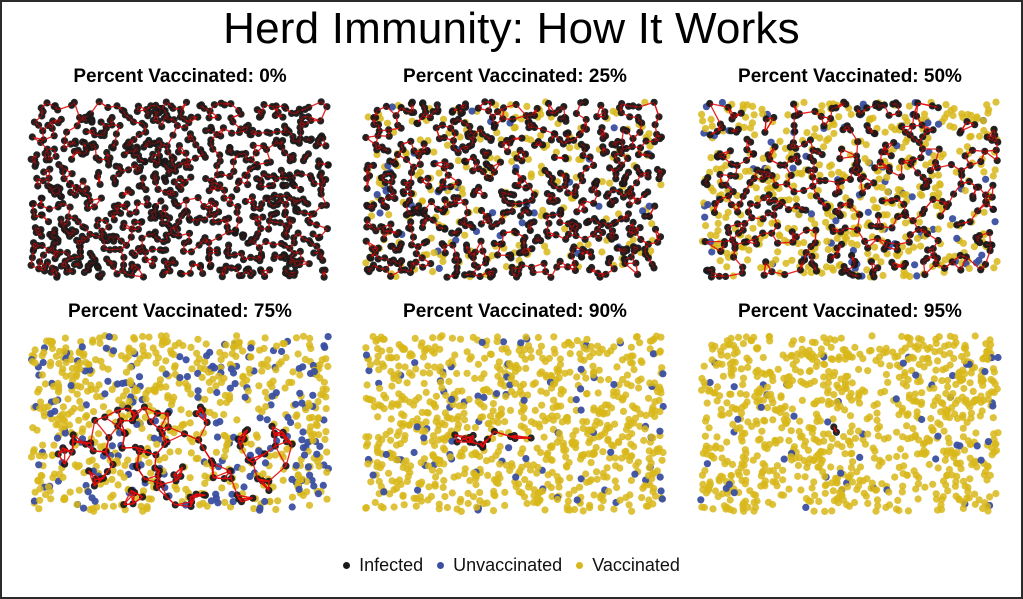  What do you see at coordinates (377, 195) in the screenshot?
I see `unvaccinated-point` at bounding box center [377, 195].